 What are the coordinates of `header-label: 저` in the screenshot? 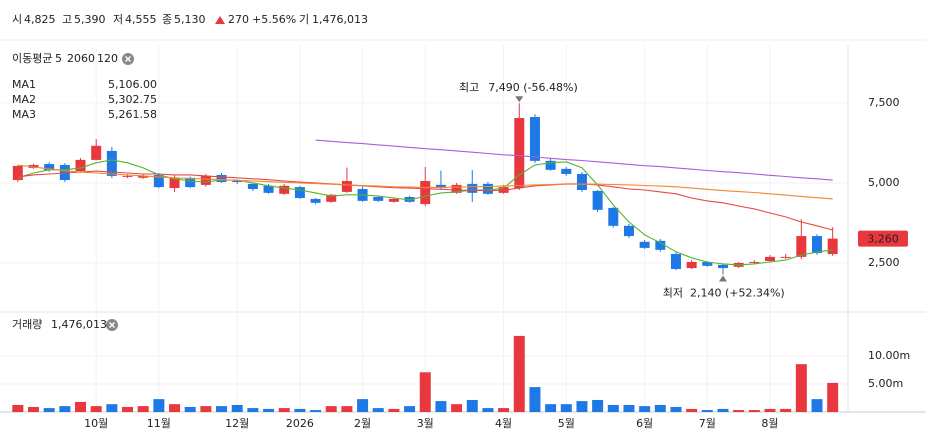 It's located at (118, 19).